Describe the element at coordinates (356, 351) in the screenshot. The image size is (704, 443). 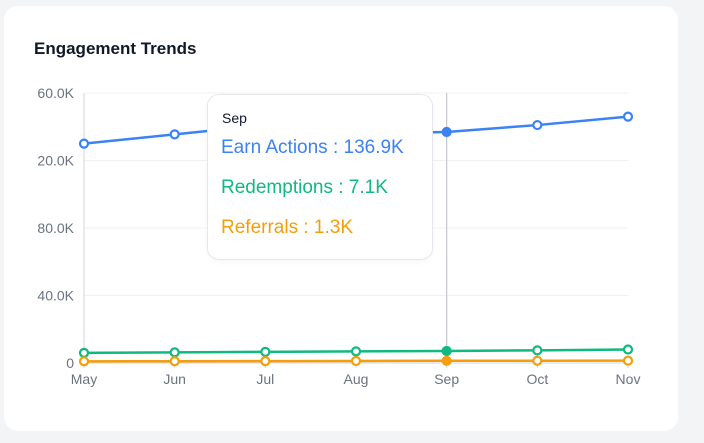
I see `point-redemptions-aug` at that location.